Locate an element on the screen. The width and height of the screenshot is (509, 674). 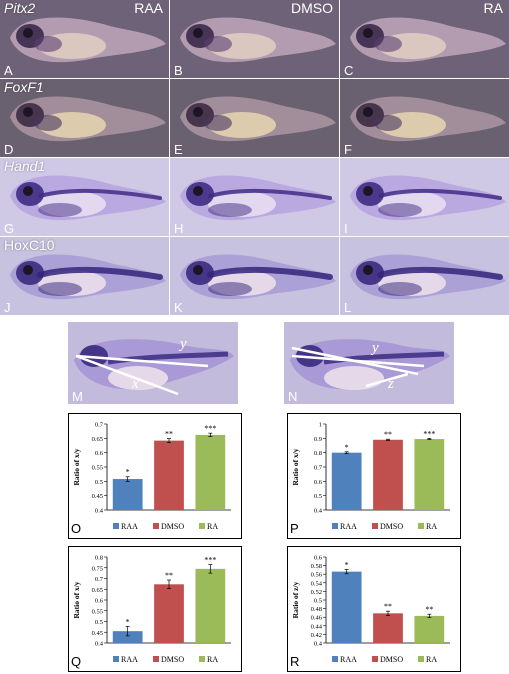
embryo-panel: I is located at coordinates (424, 197).